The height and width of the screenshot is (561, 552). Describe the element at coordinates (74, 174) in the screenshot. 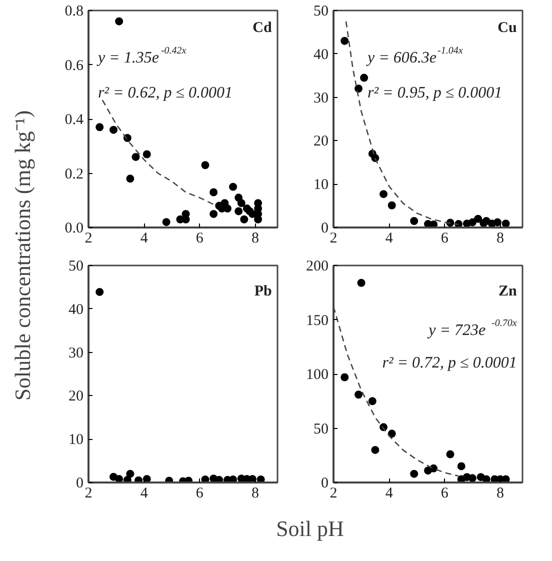

I see `y-tick-label: 0.2` at that location.